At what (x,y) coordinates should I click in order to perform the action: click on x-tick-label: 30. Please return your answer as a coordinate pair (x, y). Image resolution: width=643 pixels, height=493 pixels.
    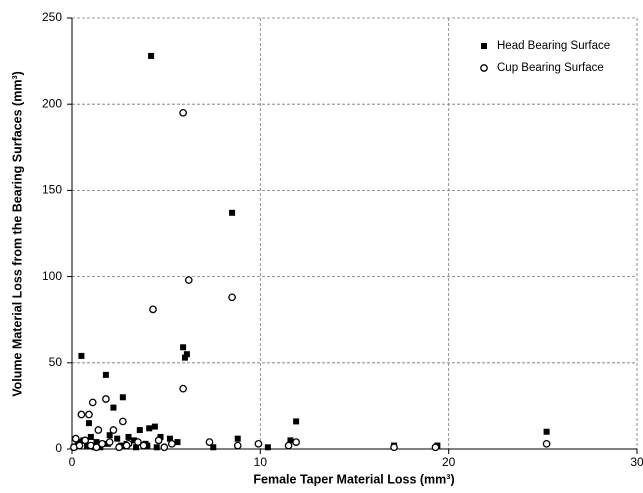
    Looking at the image, I should click on (636, 462).